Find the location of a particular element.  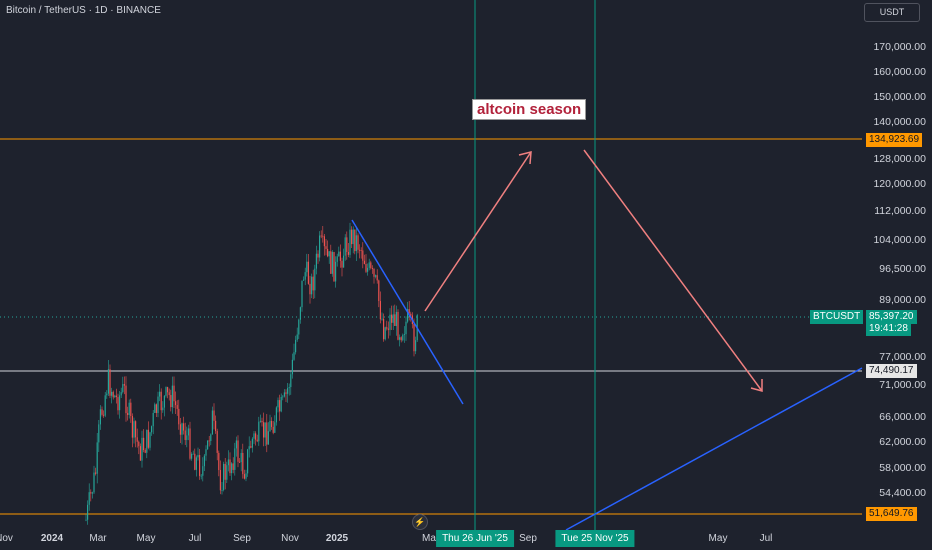

time-axis-label: Sep is located at coordinates (242, 538).